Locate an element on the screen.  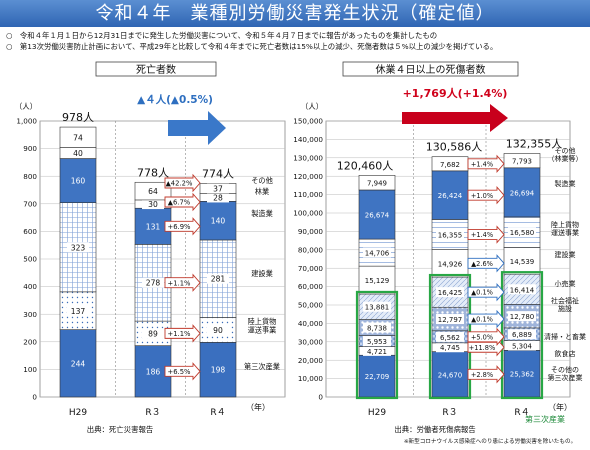
chart1-change-label: +2.8% is located at coordinates (482, 375).